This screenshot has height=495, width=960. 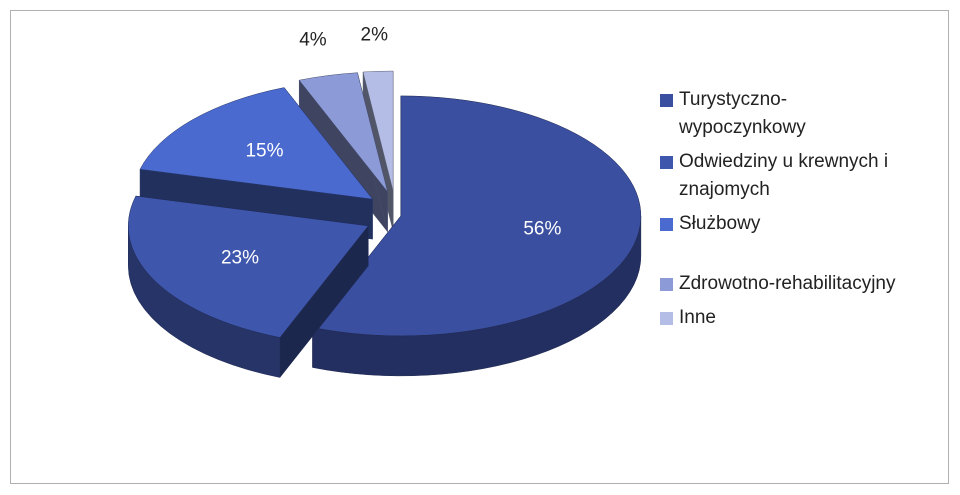 I want to click on legend-label: Służbowy, so click(x=720, y=223).